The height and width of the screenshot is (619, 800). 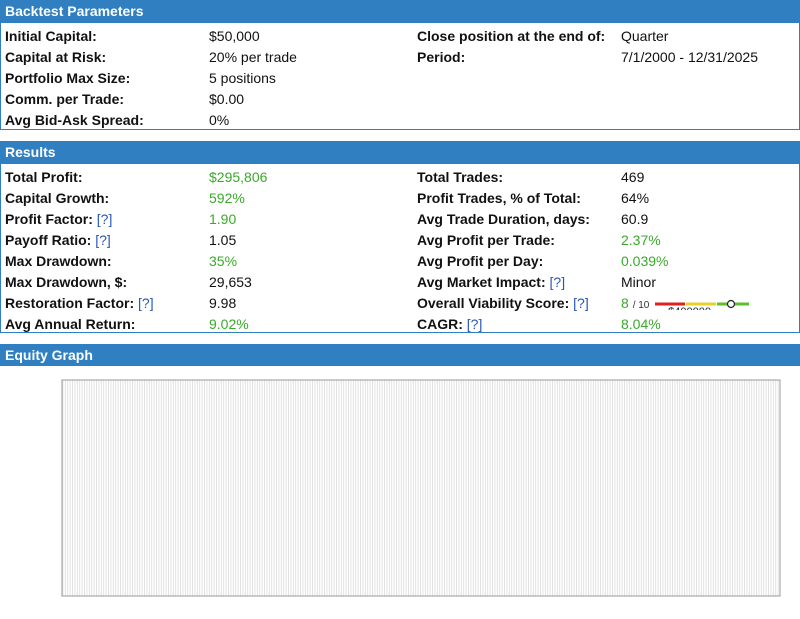 I want to click on label-text: Max Drawdown, $:, so click(x=66, y=282).